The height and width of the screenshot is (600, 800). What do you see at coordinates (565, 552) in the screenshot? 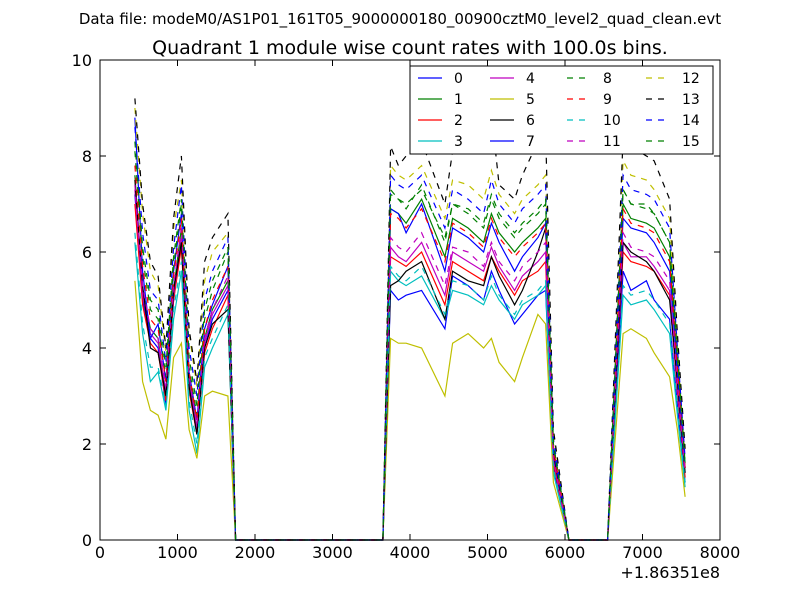
I see `x-tick-label: 6000` at bounding box center [565, 552].